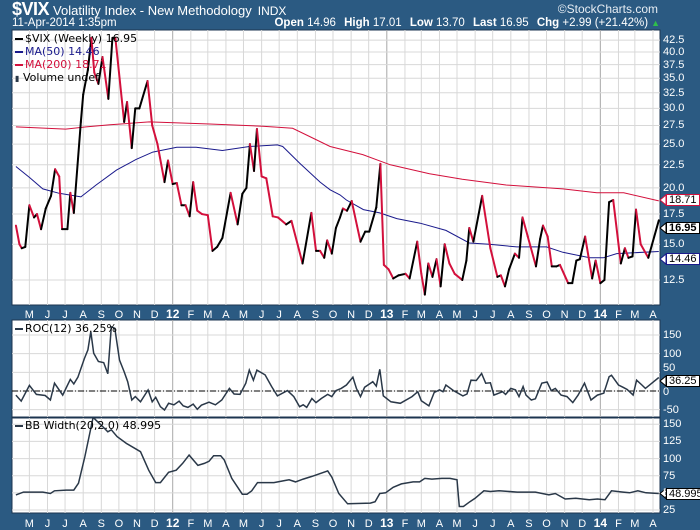  I want to click on last-value: 16.95, so click(514, 23).